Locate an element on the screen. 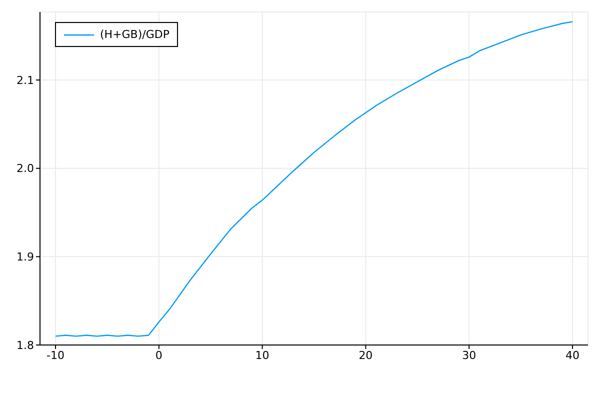 This screenshot has height=400, width=600. x-tick-label: 40 is located at coordinates (572, 355).